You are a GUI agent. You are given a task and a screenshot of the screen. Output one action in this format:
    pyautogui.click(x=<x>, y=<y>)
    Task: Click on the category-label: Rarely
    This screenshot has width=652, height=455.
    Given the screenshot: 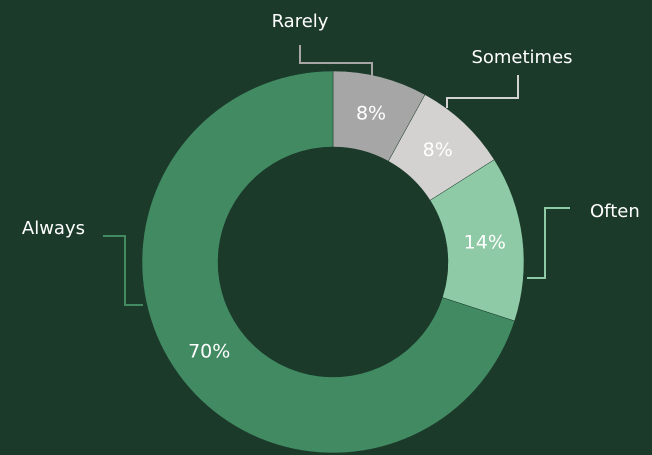 What is the action you would take?
    pyautogui.click(x=300, y=21)
    